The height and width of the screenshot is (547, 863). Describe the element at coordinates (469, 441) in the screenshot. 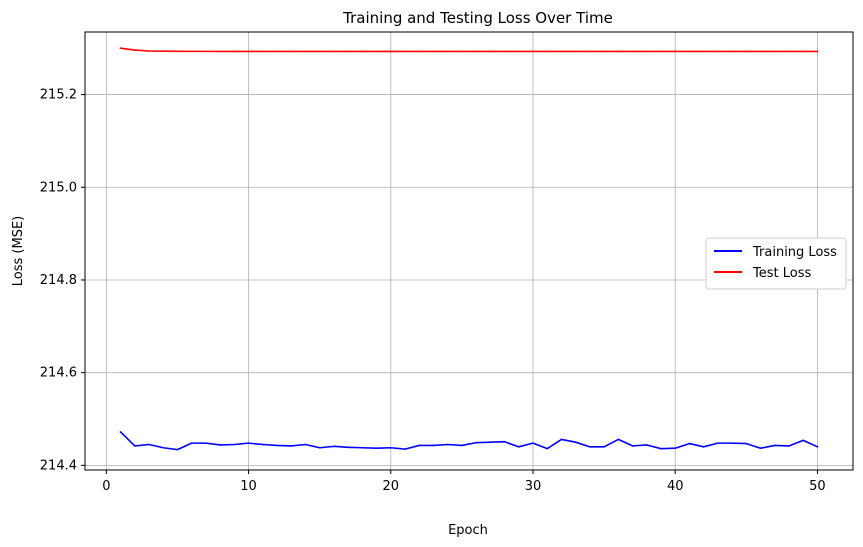

I see `series-line-training-loss` at that location.